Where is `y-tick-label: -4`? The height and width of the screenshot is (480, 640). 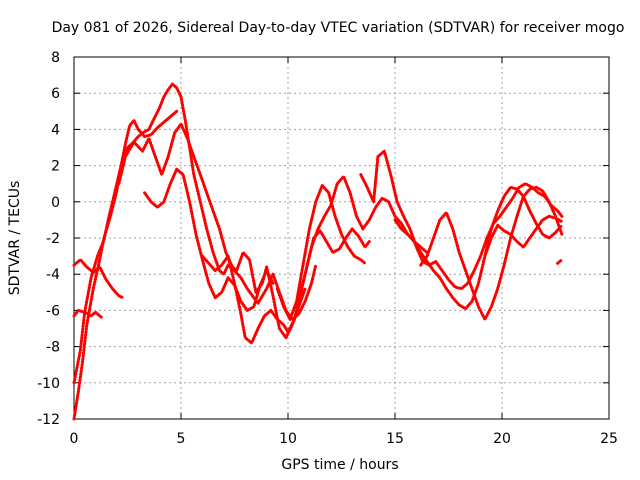 y-tick-label: -4 is located at coordinates (53, 275).